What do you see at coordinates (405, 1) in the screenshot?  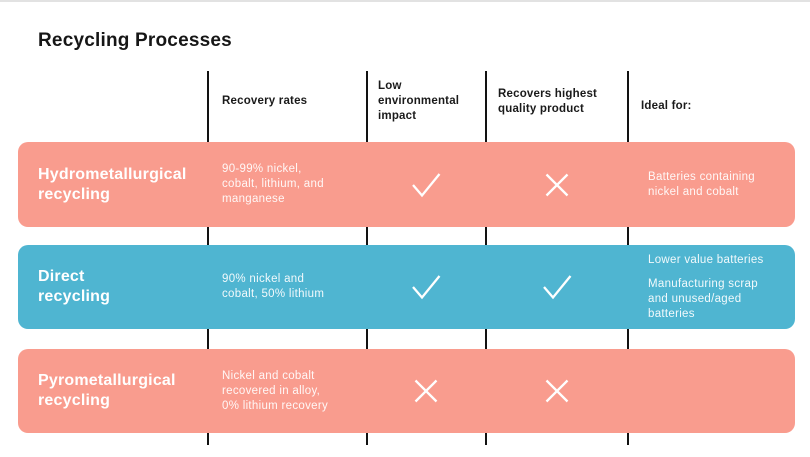 I see `top-border` at bounding box center [405, 1].